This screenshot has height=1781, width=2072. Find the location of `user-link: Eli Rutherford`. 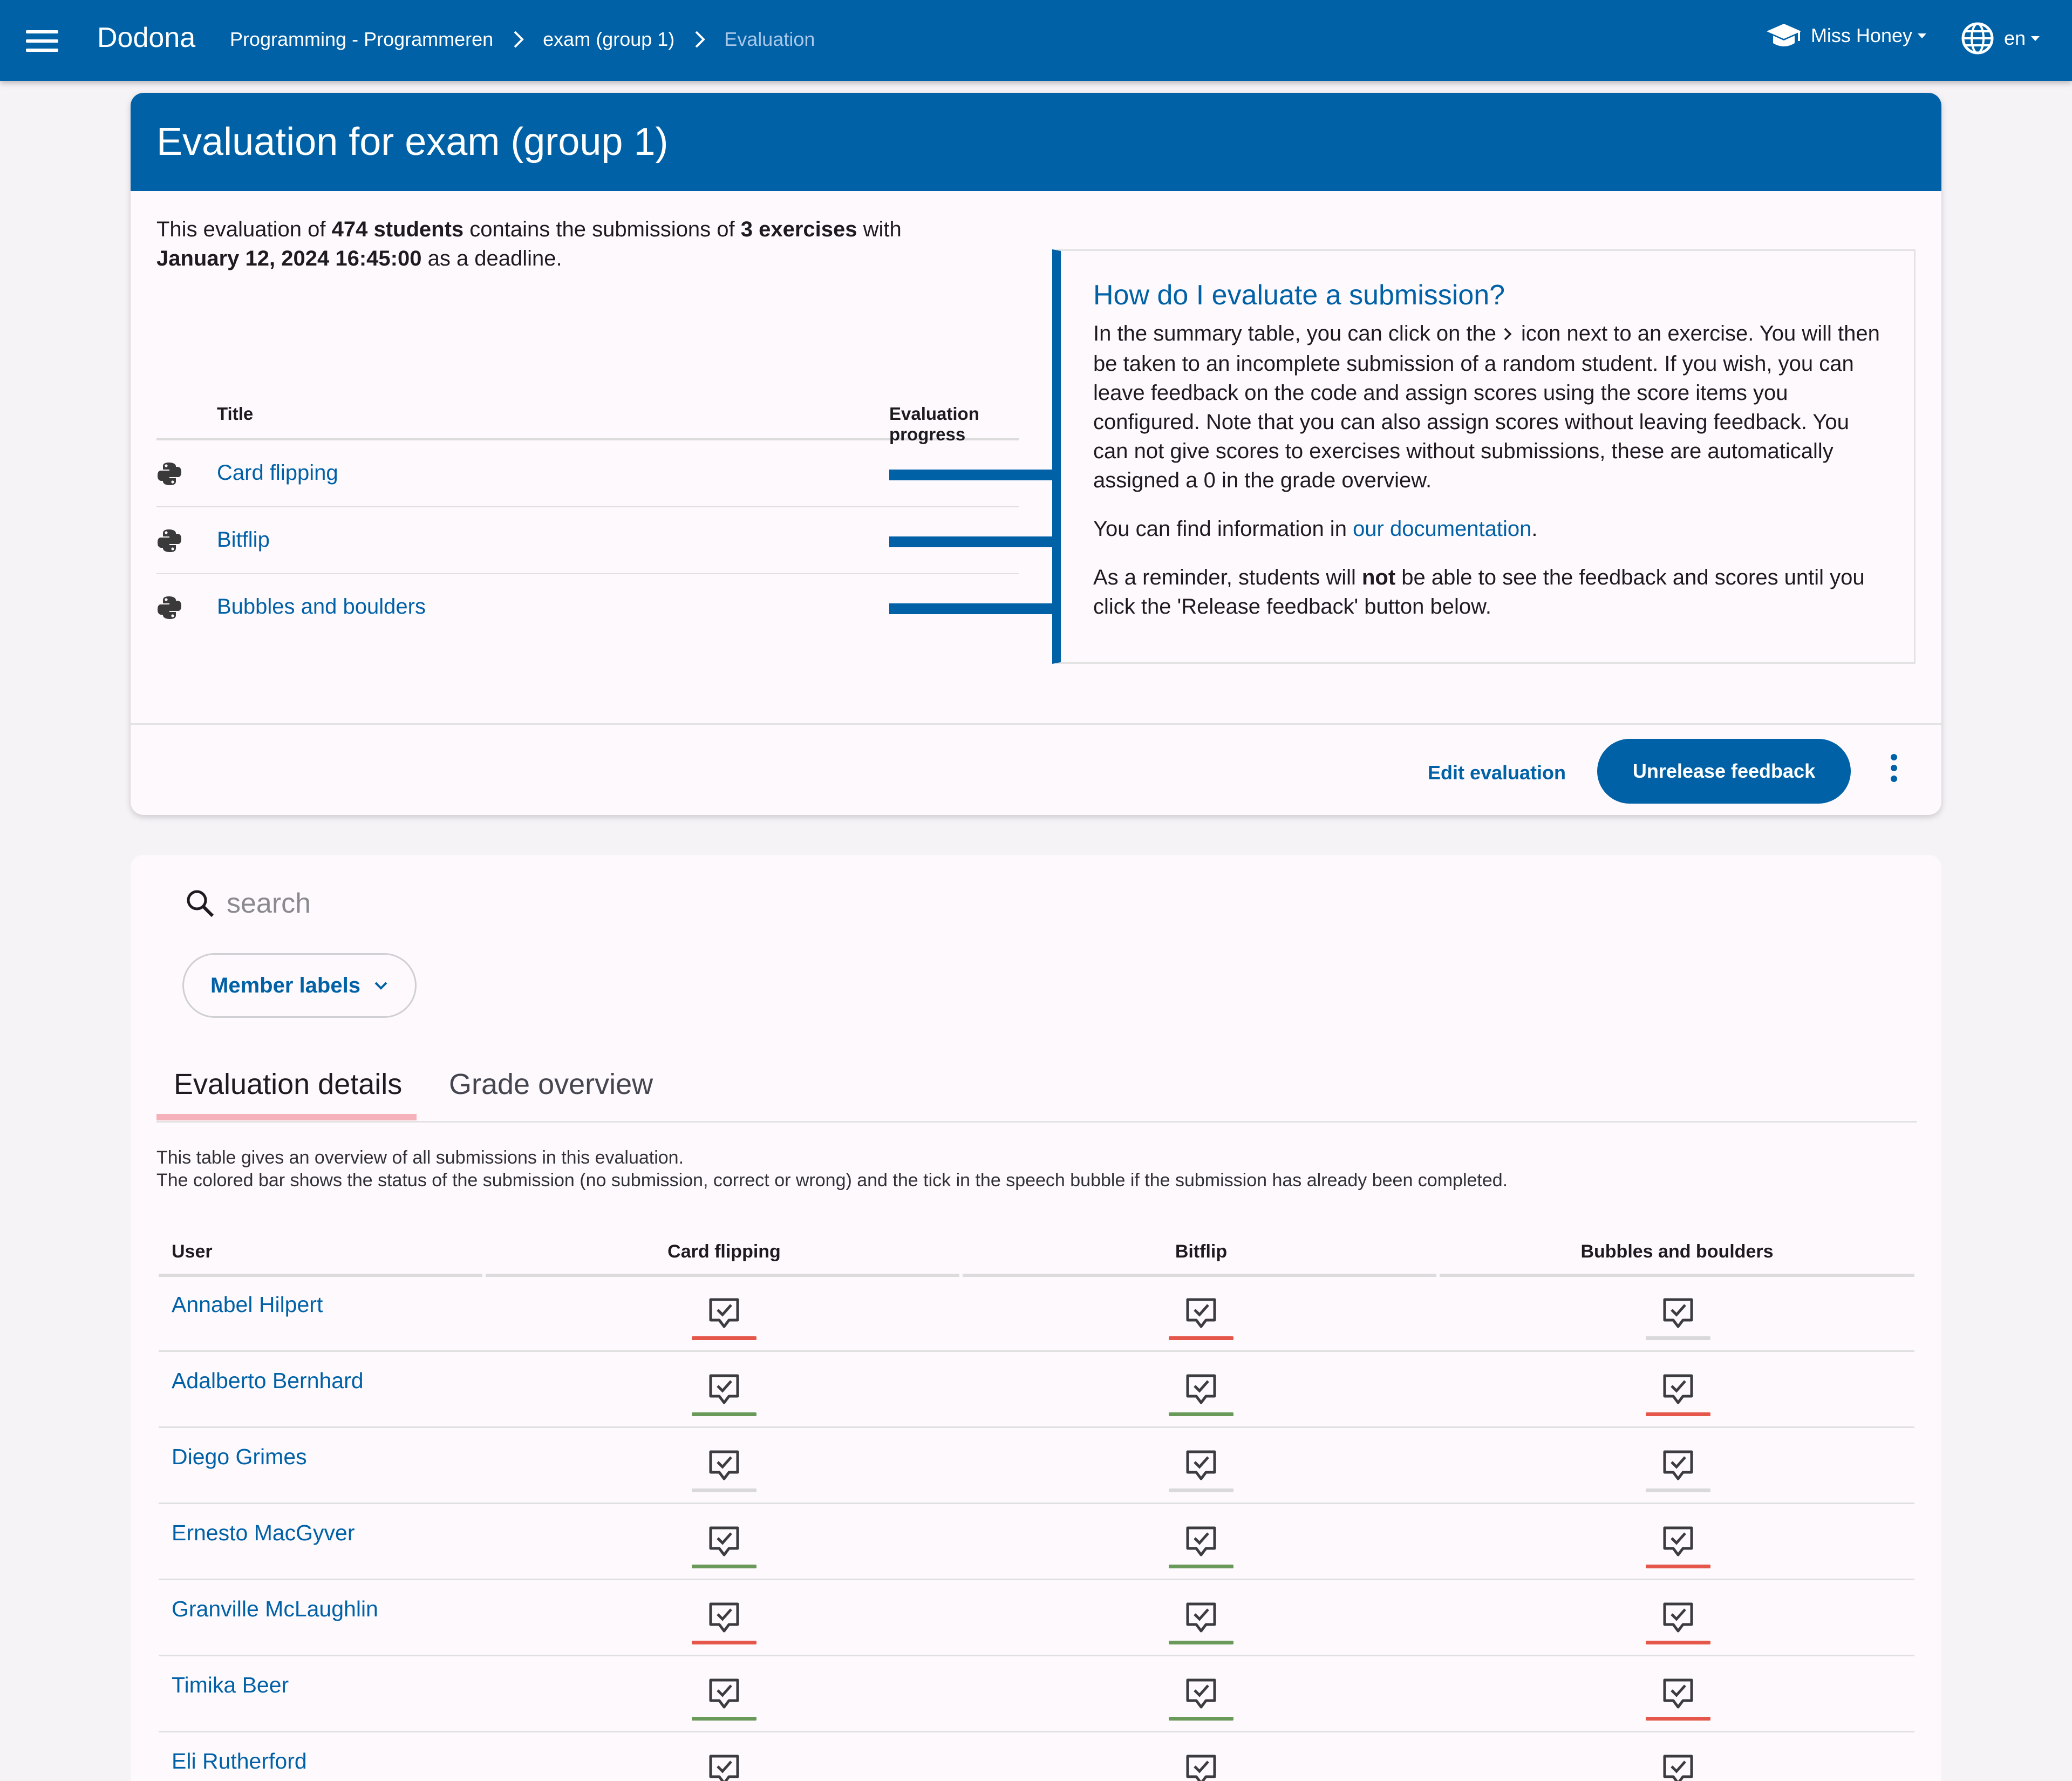

user-link: Eli Rutherford is located at coordinates (239, 1761).